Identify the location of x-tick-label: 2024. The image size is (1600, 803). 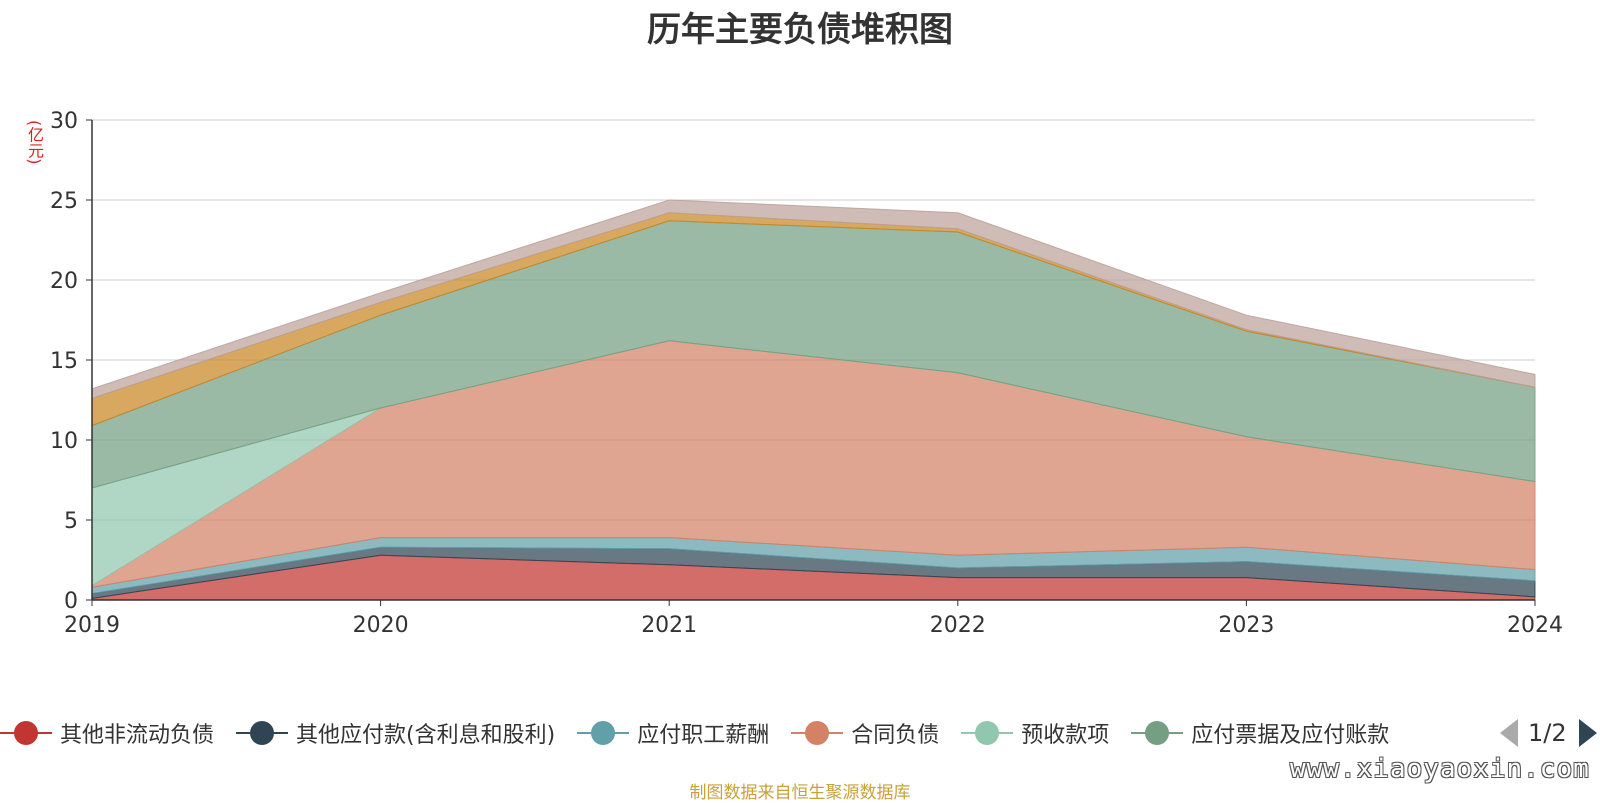
(1535, 625).